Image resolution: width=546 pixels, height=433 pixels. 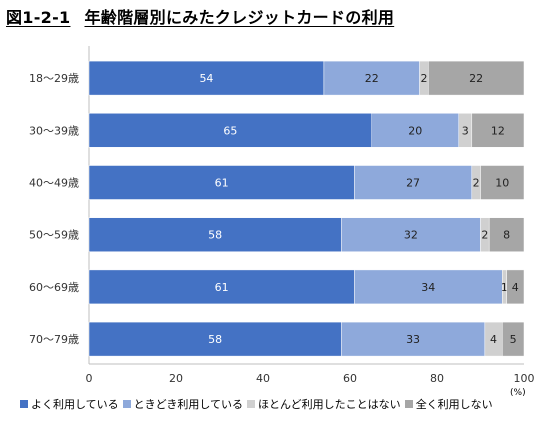 I want to click on data-label: 12, so click(x=498, y=130).